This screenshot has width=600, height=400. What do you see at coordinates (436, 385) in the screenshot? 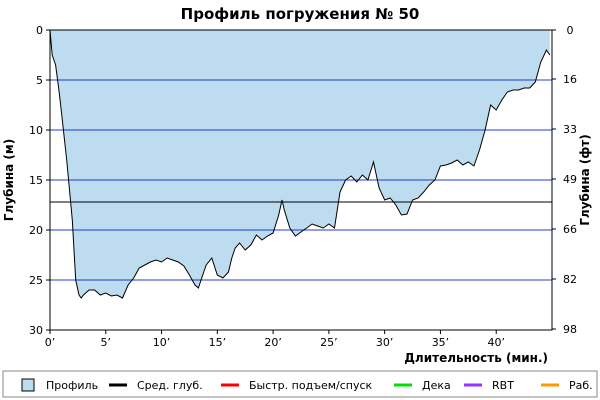
I see `legend-label: Дека` at bounding box center [436, 385].